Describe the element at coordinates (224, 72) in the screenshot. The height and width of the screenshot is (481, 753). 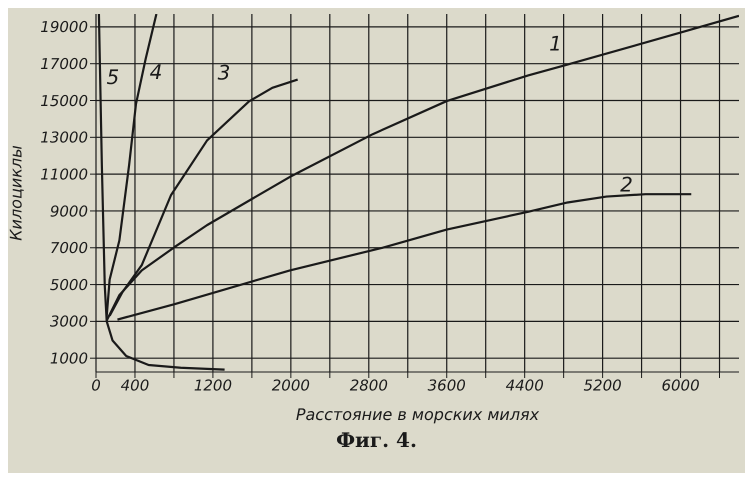
I see `series-label: 3` at that location.